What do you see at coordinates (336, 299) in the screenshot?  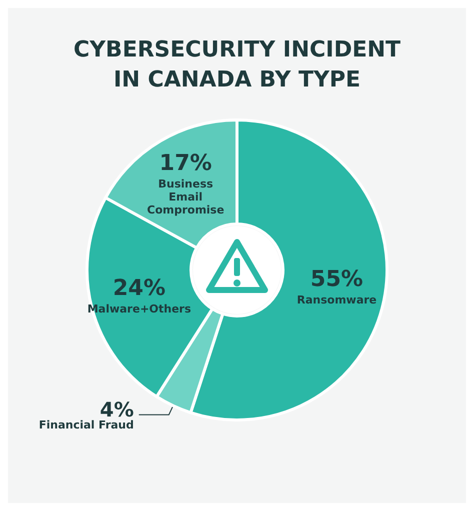 I see `slice-label: Ransomware` at bounding box center [336, 299].